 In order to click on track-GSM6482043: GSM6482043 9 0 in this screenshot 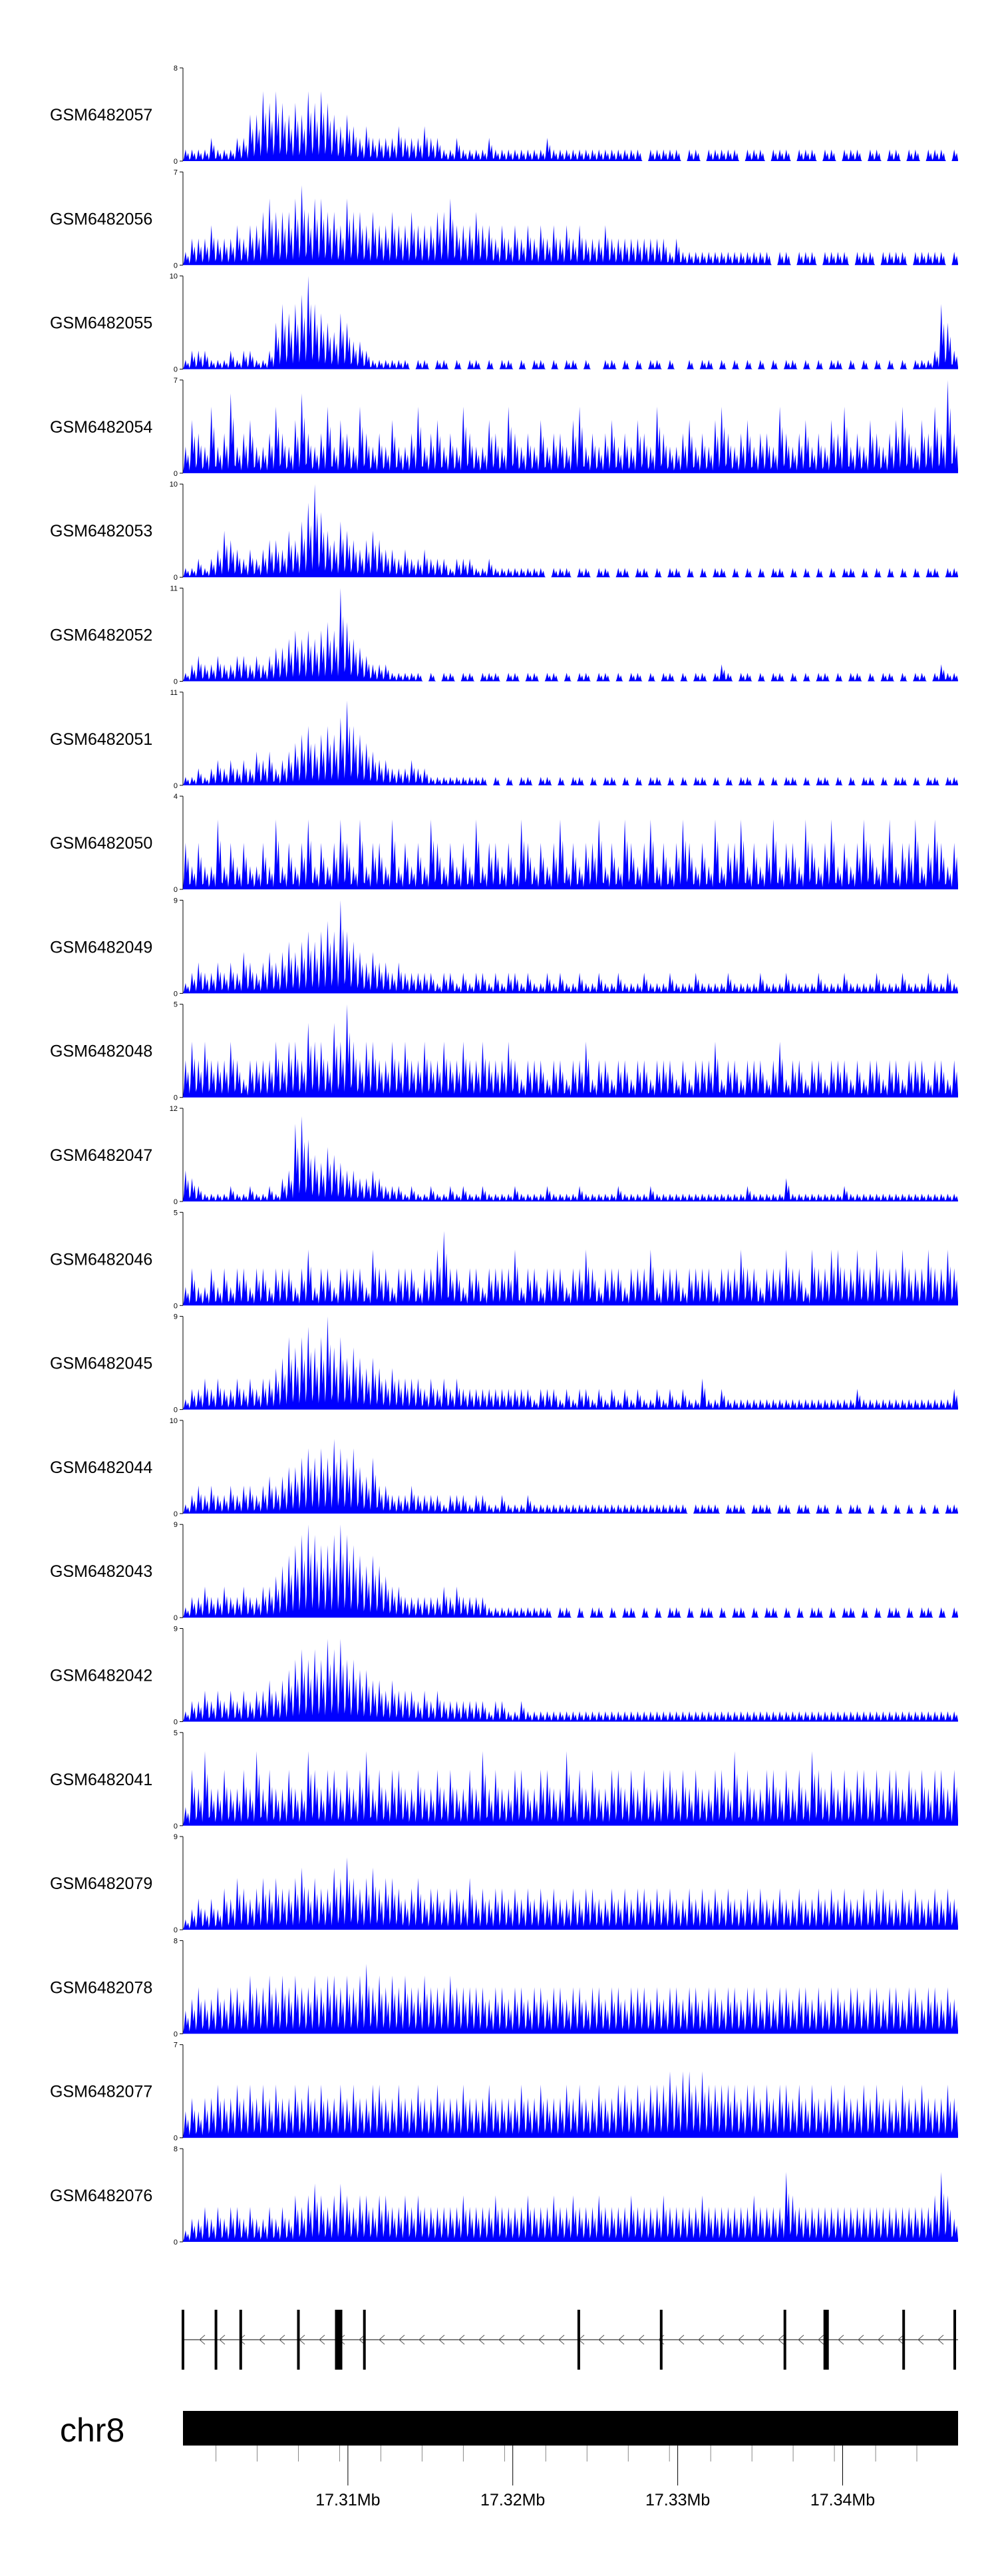, I will do `click(504, 1571)`.